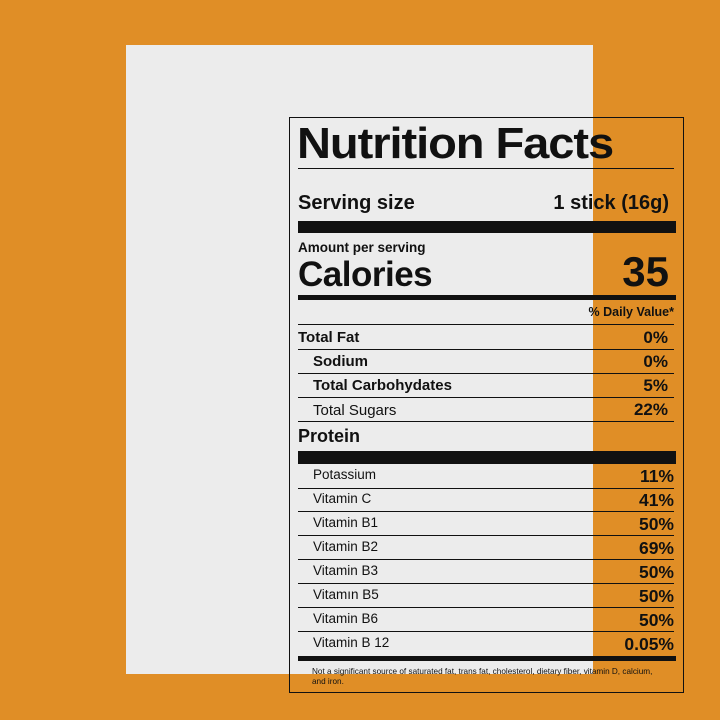  What do you see at coordinates (346, 546) in the screenshot?
I see `vitamin-label-b2: Vitamin B2` at bounding box center [346, 546].